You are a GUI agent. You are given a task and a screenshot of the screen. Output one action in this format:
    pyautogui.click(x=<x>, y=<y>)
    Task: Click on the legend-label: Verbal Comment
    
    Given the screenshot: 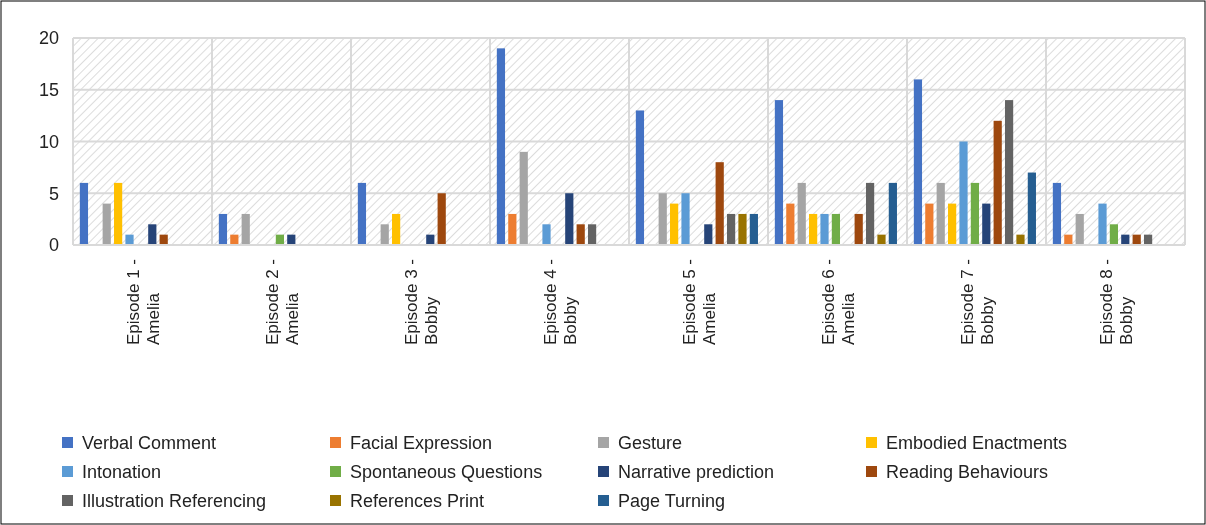 What is the action you would take?
    pyautogui.click(x=149, y=443)
    